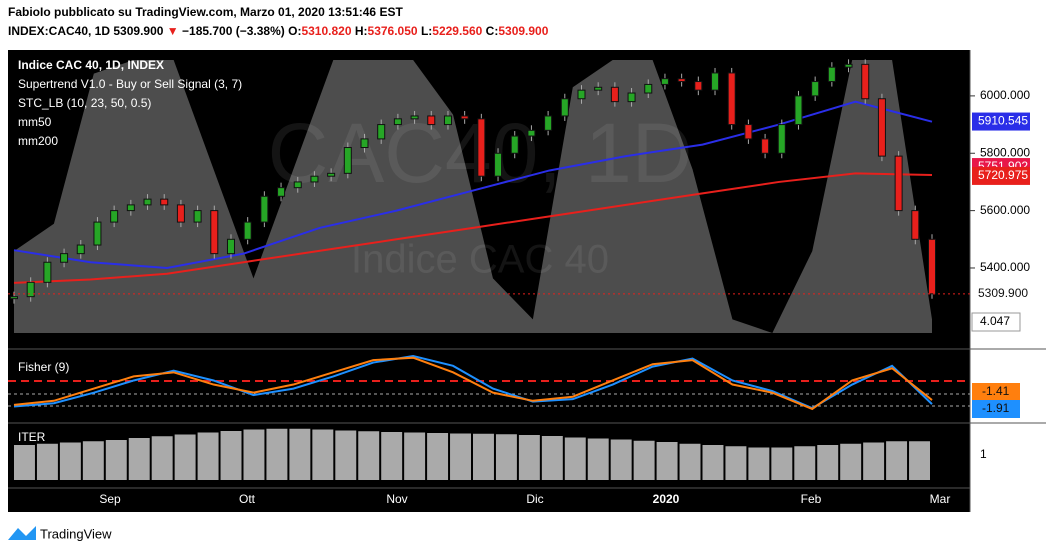 This screenshot has height=554, width=1046. What do you see at coordinates (326, 31) in the screenshot?
I see `open: 5310.820` at bounding box center [326, 31].